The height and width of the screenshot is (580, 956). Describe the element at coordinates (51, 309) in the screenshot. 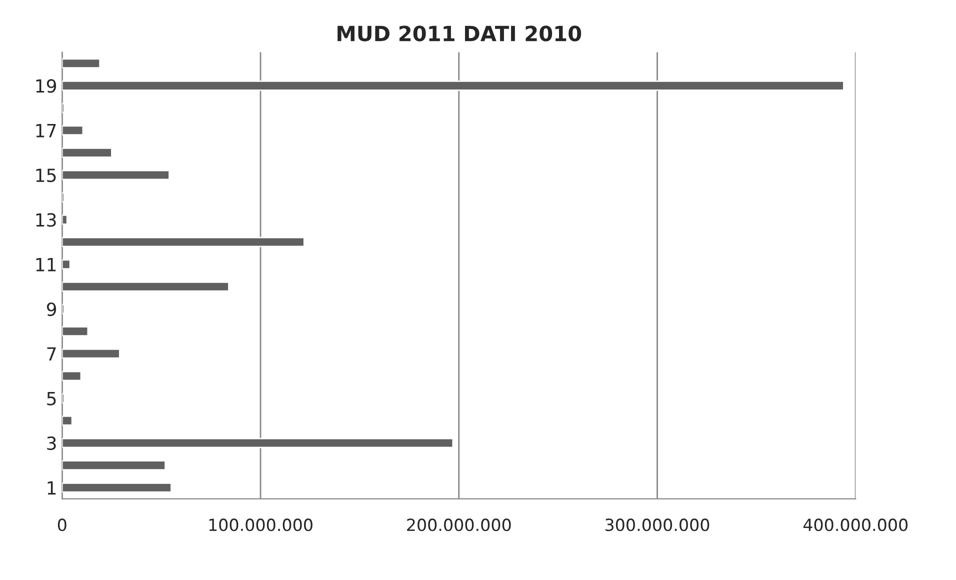

I see `y-tick-label: 9` at that location.